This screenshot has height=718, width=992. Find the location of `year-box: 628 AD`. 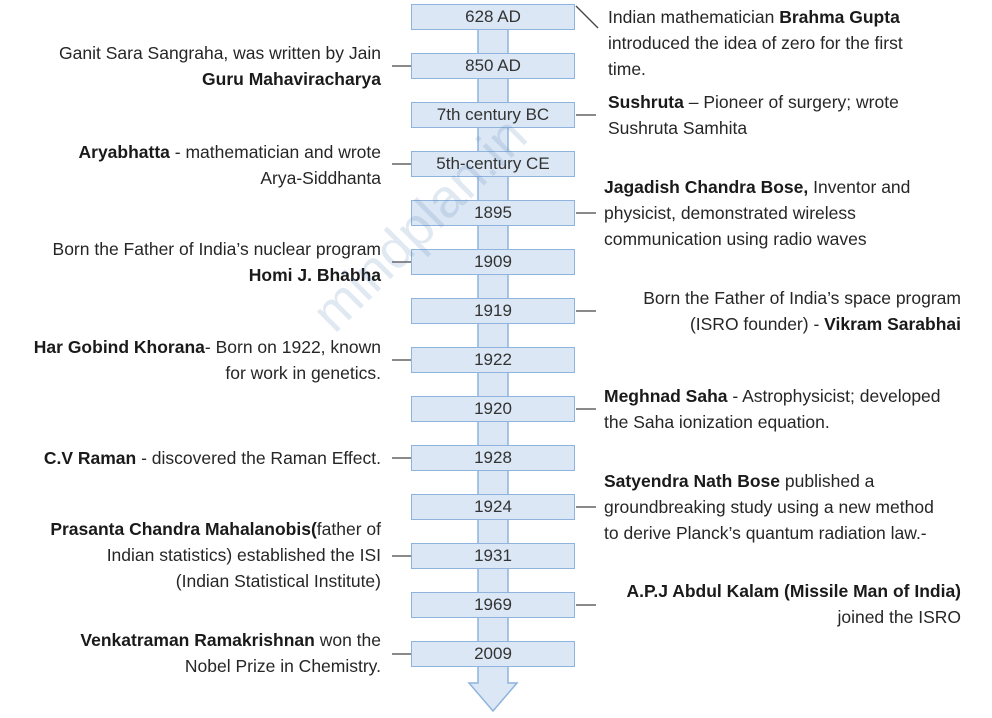

year-box: 628 AD is located at coordinates (493, 17).